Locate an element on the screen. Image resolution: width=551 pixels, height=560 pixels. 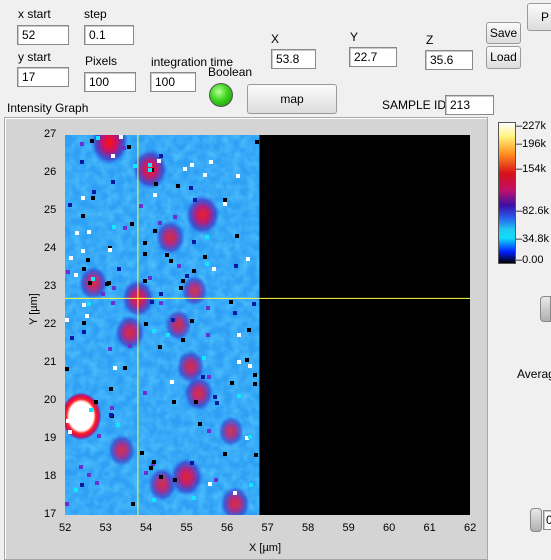
load-button: Load is located at coordinates (503, 57).